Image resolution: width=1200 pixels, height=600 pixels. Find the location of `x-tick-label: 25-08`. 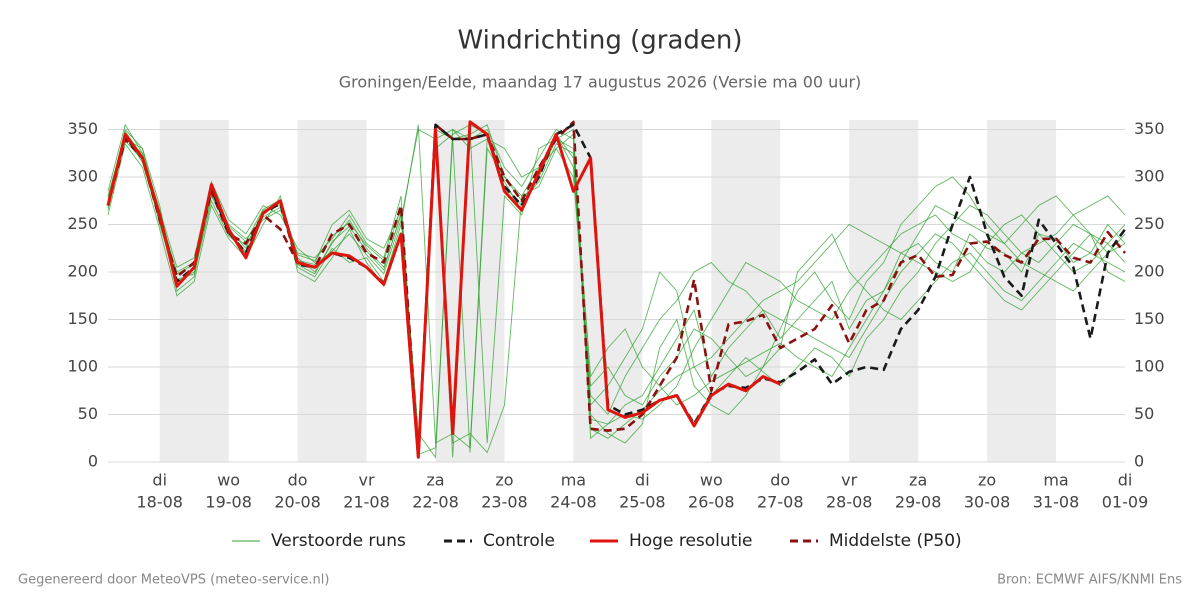

x-tick-label: 25-08 is located at coordinates (642, 502).